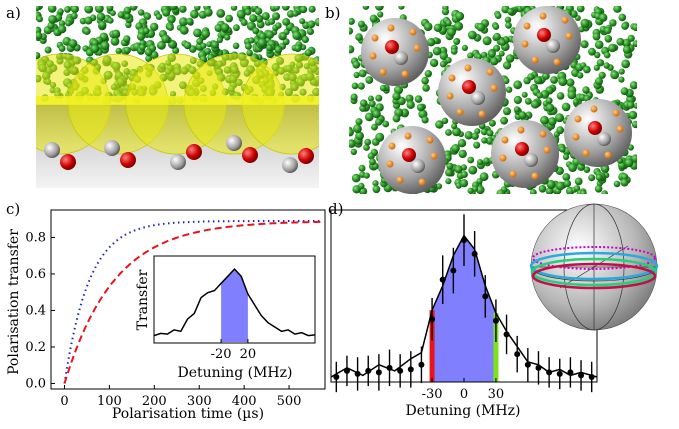  What do you see at coordinates (290, 165) in the screenshot?
I see `nv-vacancy` at bounding box center [290, 165].